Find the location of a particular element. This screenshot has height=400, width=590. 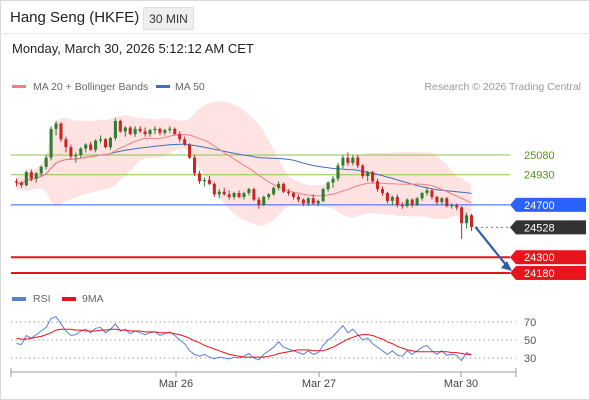

x-tick-label-1: Mar 27 is located at coordinates (319, 384).